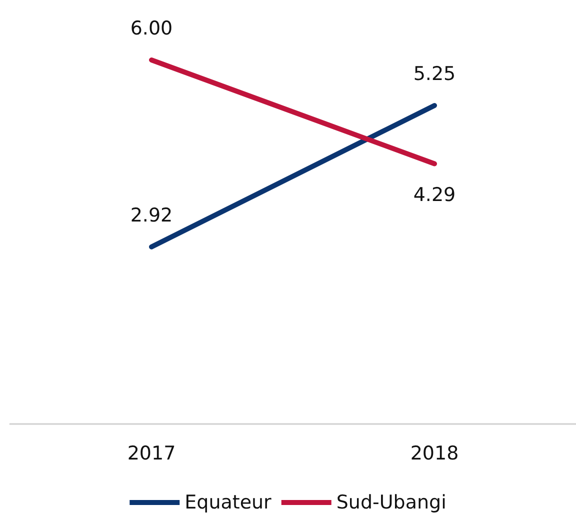 Image resolution: width=576 pixels, height=517 pixels. Describe the element at coordinates (151, 29) in the screenshot. I see `data-label: 6.00` at that location.